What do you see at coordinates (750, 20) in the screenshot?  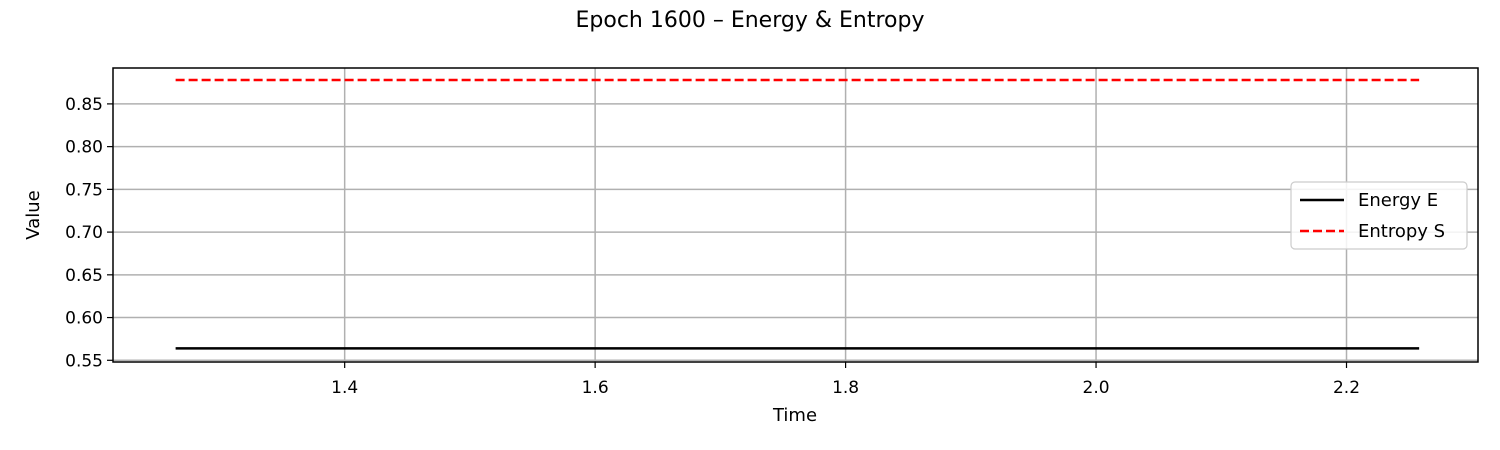 I see `chart-title: Epoch 1600 – Energy & Entropy` at bounding box center [750, 20].